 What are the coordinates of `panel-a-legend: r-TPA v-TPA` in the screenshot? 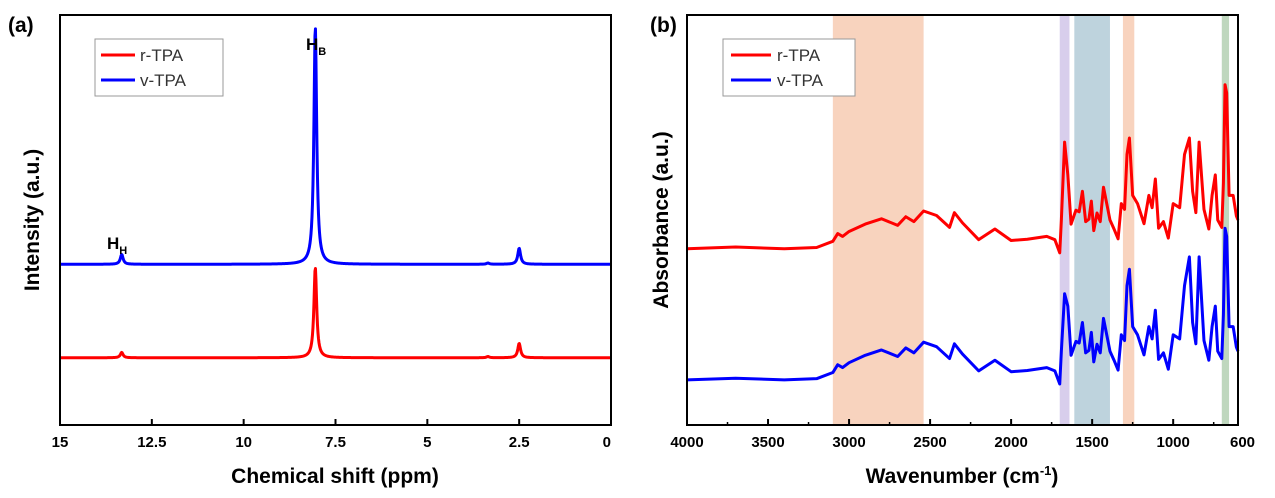 It's located at (159, 67).